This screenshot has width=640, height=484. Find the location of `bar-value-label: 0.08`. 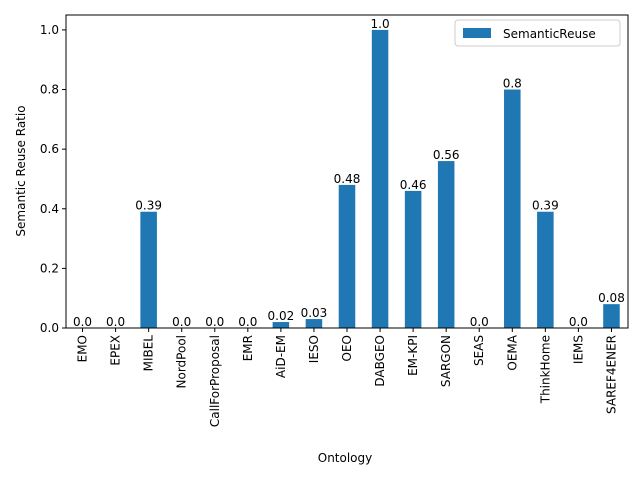

bar-value-label: 0.08 is located at coordinates (611, 298).